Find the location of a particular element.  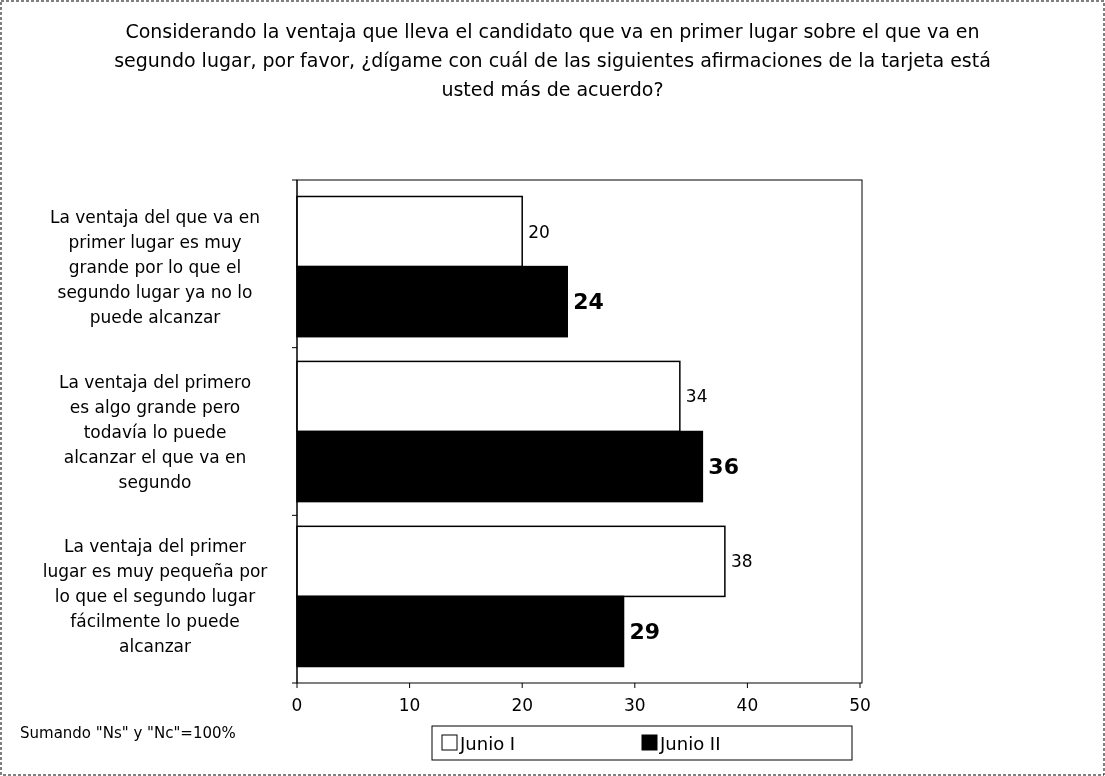

data-label: 29 is located at coordinates (645, 631).